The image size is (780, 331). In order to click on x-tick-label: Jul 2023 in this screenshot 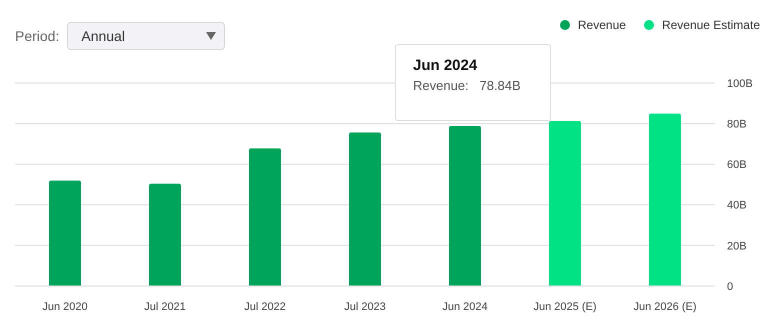, I will do `click(365, 306)`.